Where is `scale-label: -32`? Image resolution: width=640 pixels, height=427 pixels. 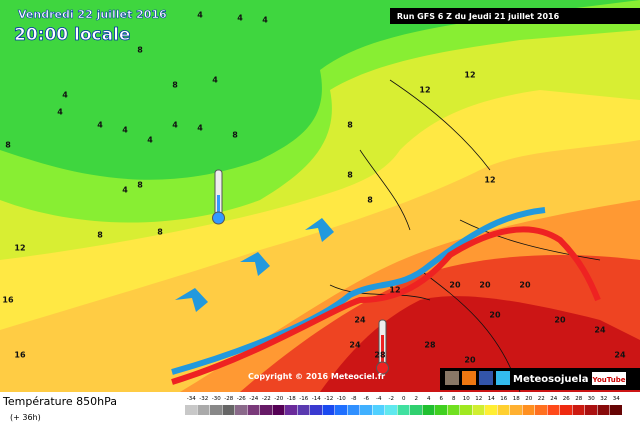
scale-label: -32 is located at coordinates (203, 399).